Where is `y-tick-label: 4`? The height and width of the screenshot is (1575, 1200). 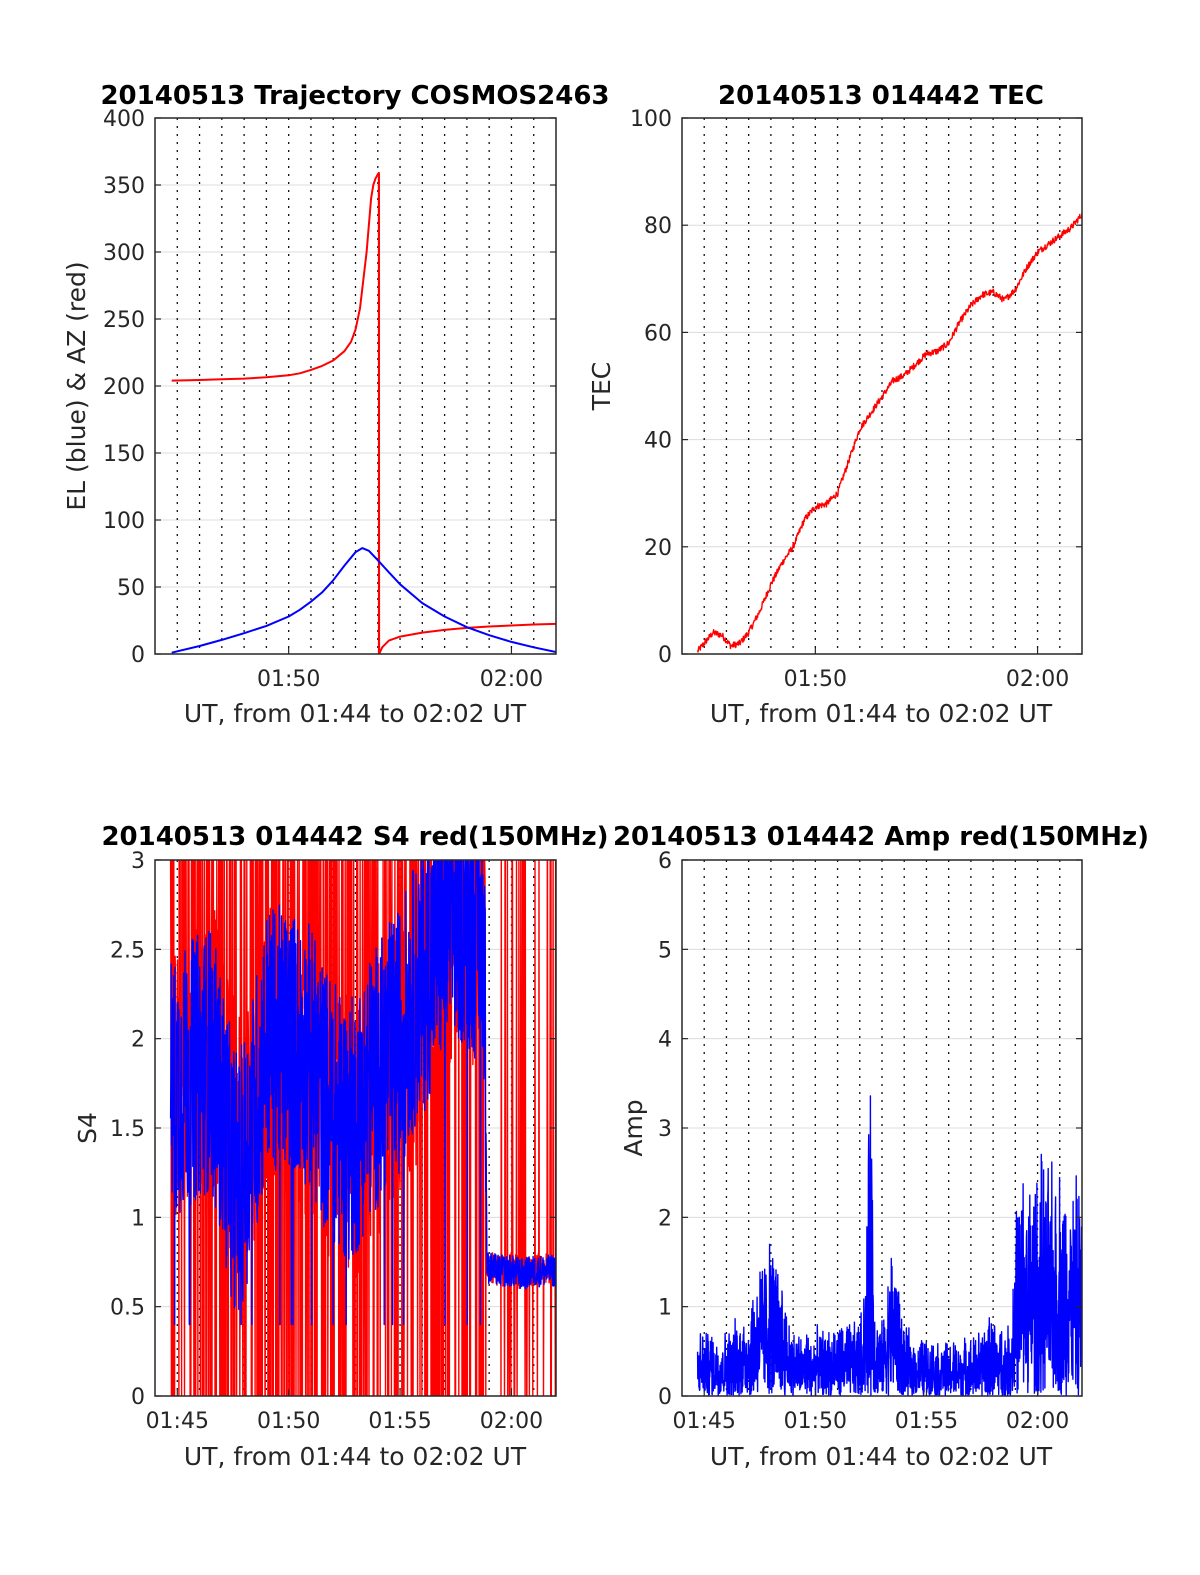 y-tick-label: 4 is located at coordinates (665, 1040).